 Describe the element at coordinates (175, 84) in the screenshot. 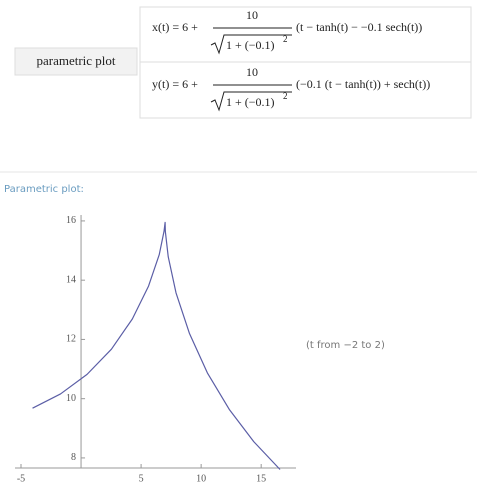

I see `lhs: y(t) = 6 +` at that location.